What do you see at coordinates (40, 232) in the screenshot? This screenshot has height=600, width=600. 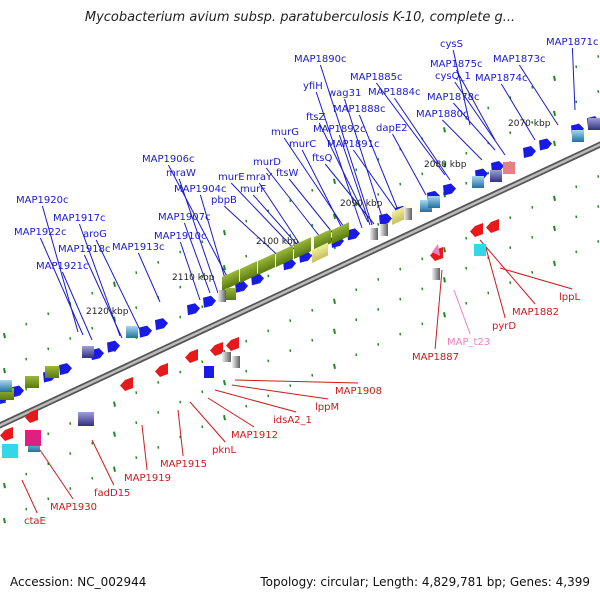 I see `gene-label: MAP1922c` at bounding box center [40, 232].